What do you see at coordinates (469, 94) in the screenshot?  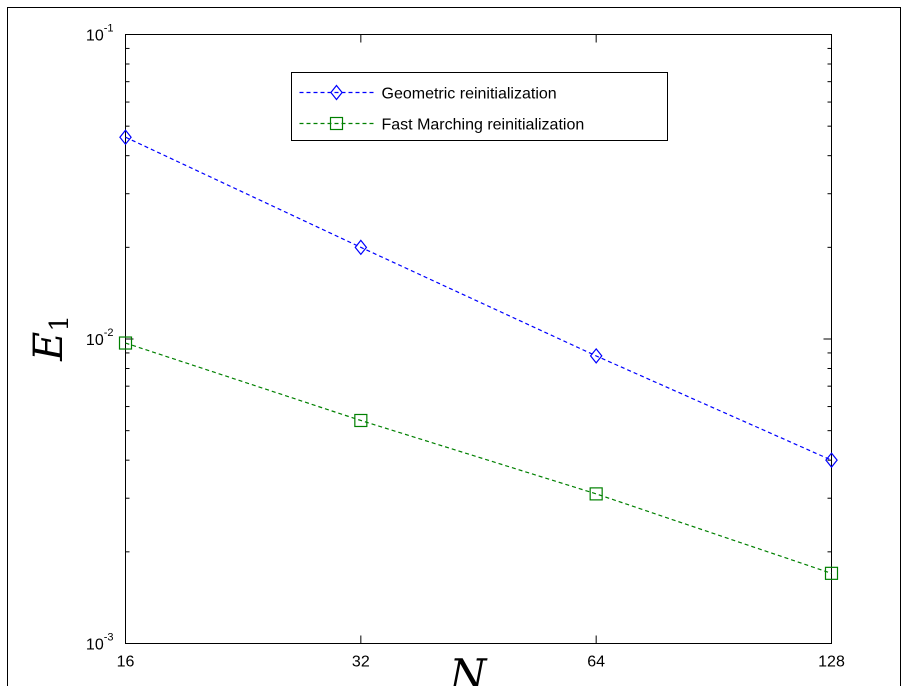 I see `legend-label: Geometric reinitialization` at bounding box center [469, 94].